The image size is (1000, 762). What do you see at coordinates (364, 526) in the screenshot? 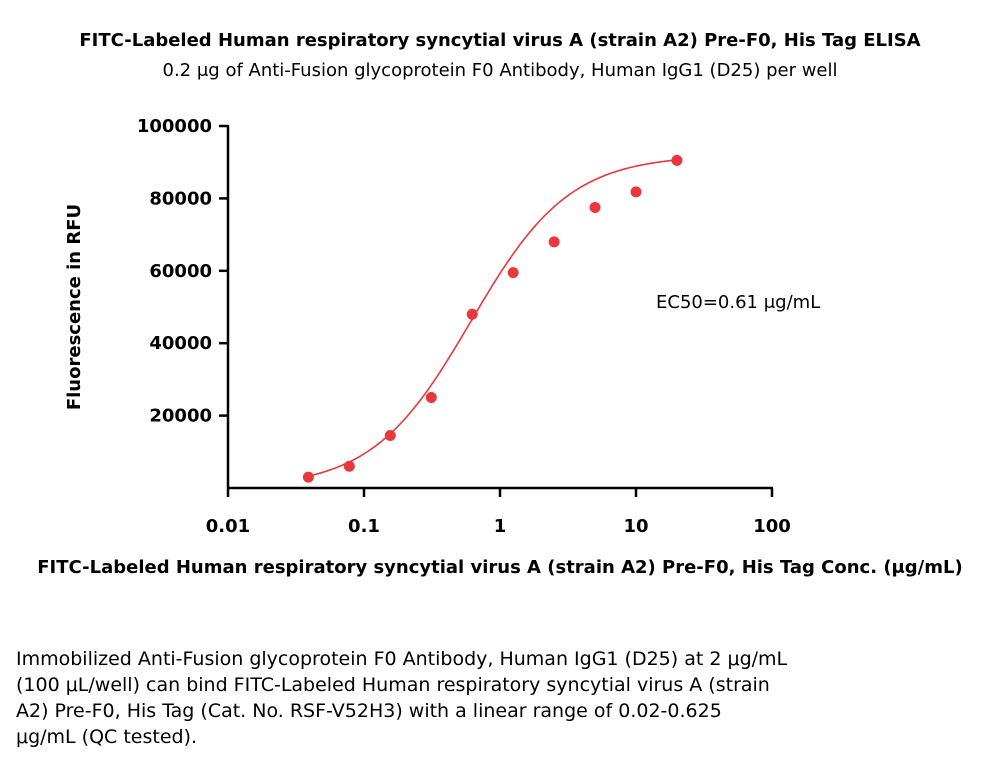
I see `x-tick-label: 0.1` at bounding box center [364, 526].